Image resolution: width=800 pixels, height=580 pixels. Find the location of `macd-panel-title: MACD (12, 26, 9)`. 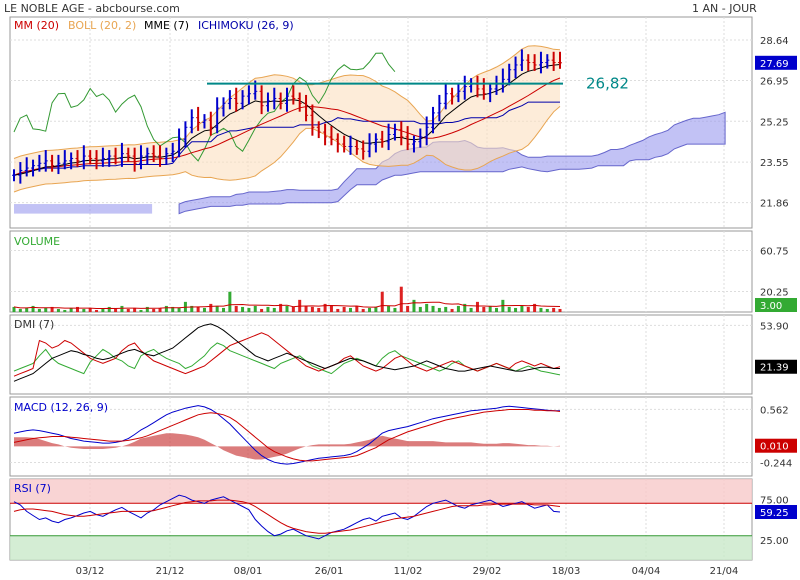

macd-panel-title: MACD (12, 26, 9) is located at coordinates (61, 407).